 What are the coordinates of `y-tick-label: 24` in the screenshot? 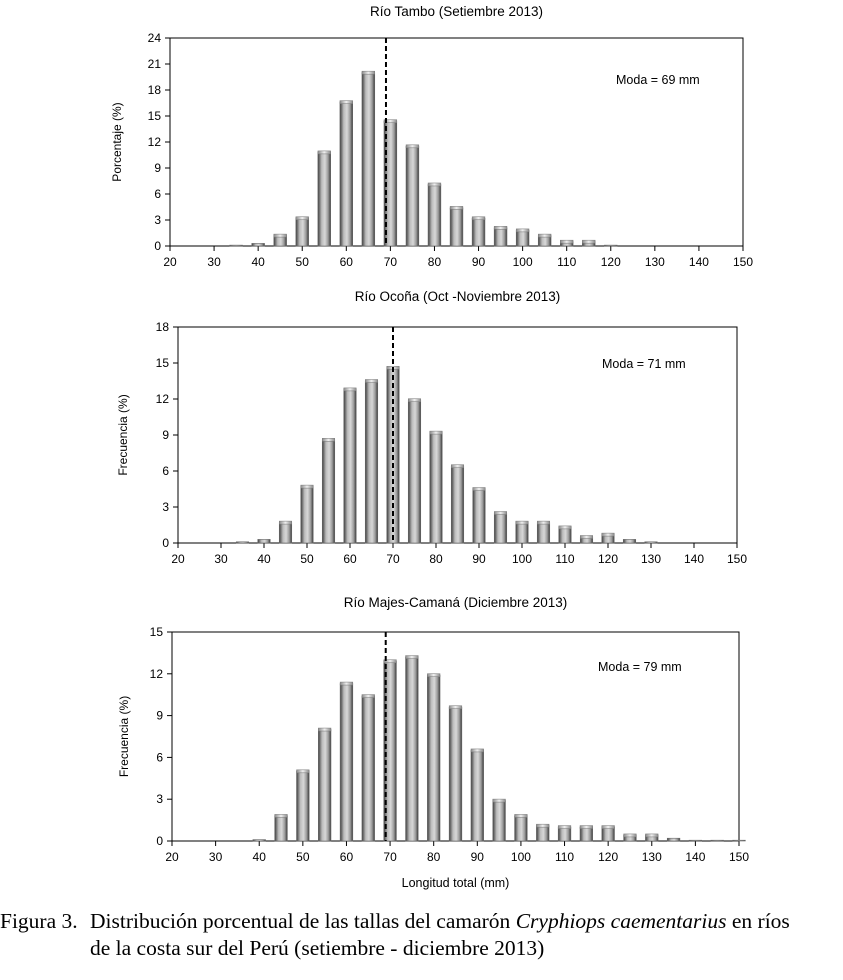 It's located at (155, 38).